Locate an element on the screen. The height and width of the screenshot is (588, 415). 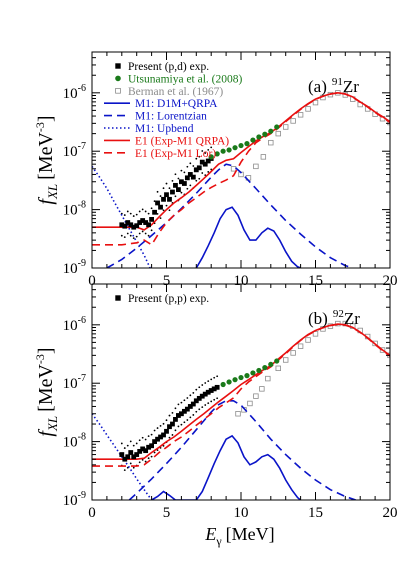
panel-b-ytick-label: 10⁻⁸ is located at coordinates (74, 441).